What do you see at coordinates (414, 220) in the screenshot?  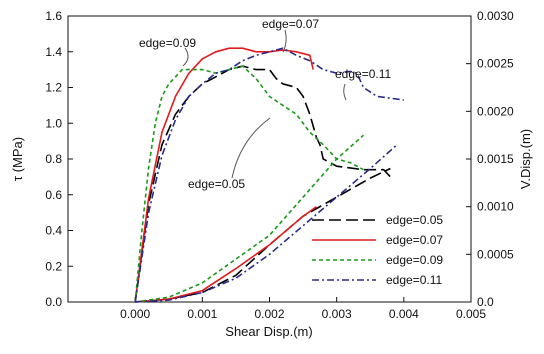 I see `legend-label-1: edge=0.05` at bounding box center [414, 220].